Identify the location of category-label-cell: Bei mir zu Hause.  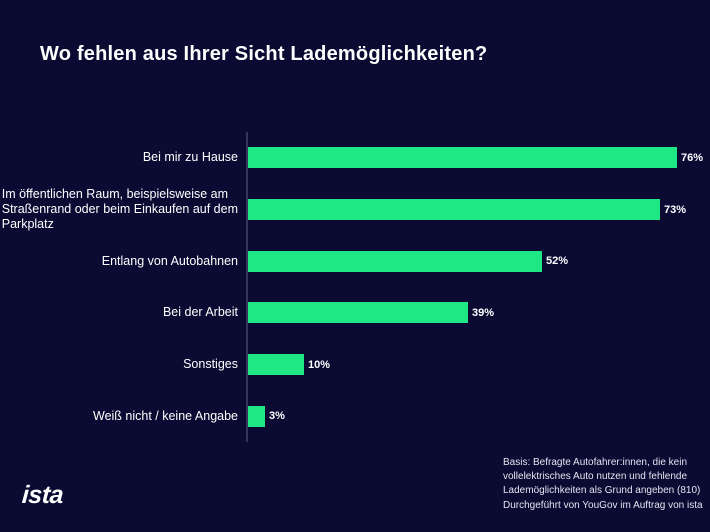
(119, 157).